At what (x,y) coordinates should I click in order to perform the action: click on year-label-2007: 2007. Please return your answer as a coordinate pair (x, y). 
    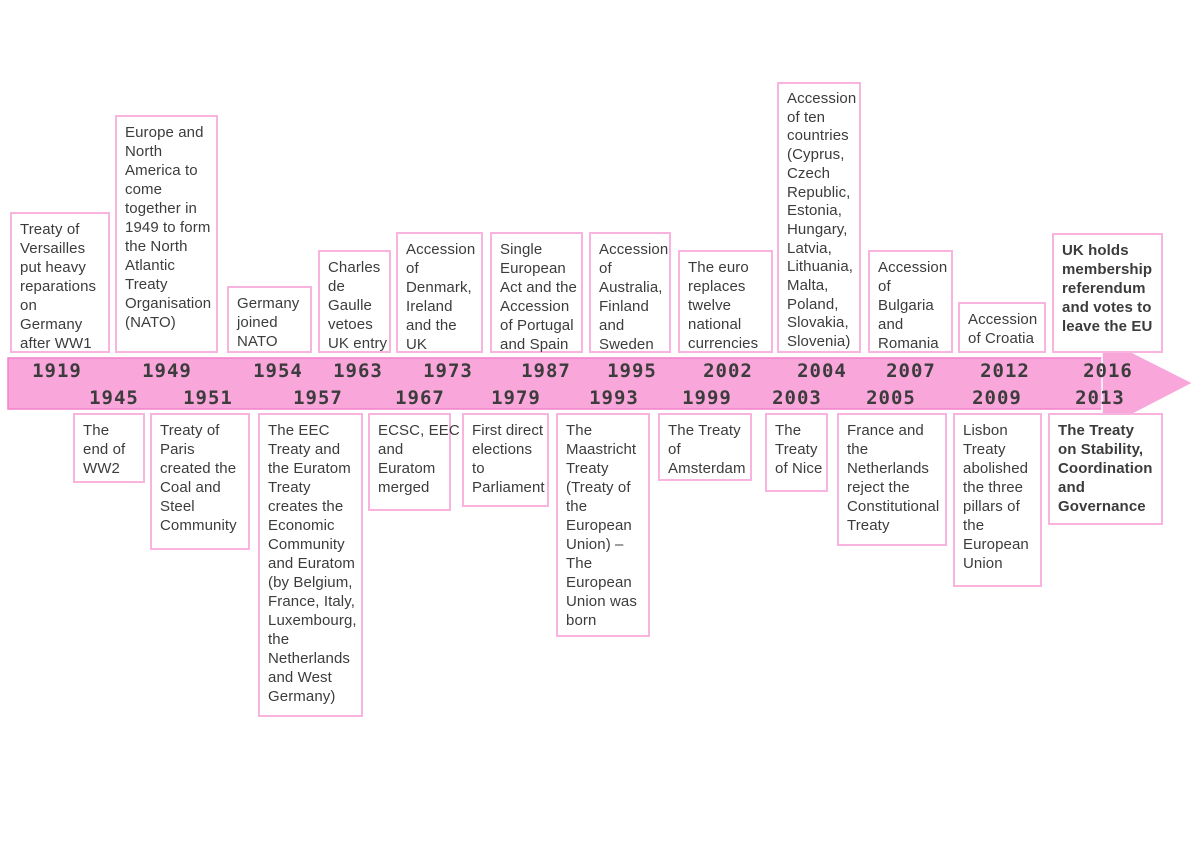
    Looking at the image, I should click on (911, 371).